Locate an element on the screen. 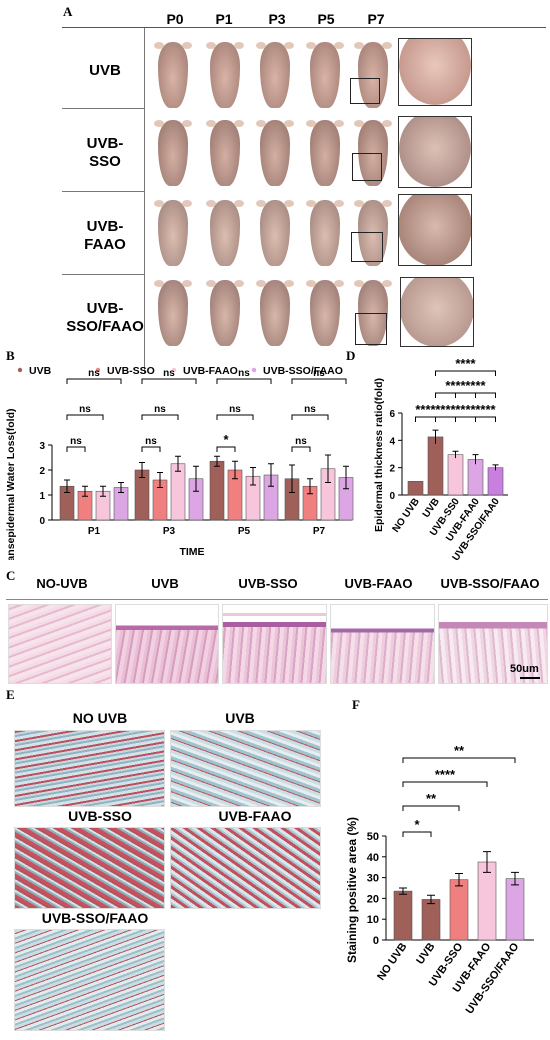  column-label-p7: P7 is located at coordinates (376, 19).